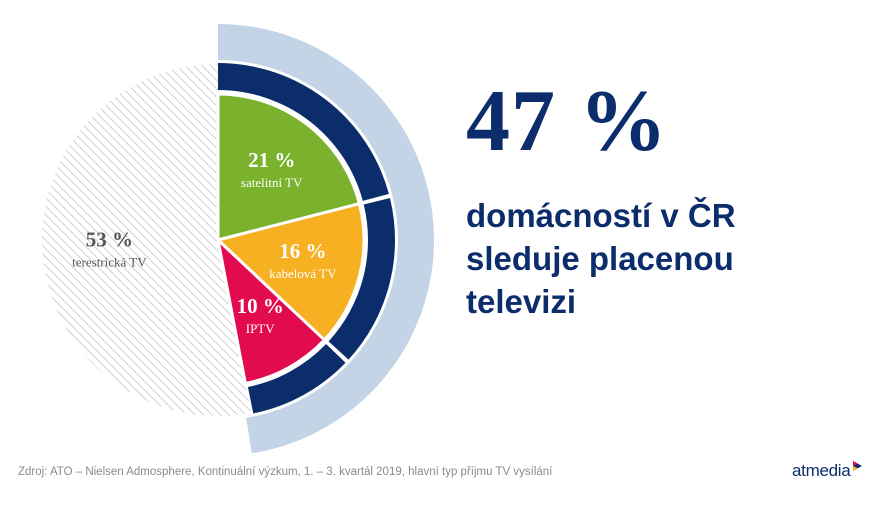 The width and height of the screenshot is (888, 511). Describe the element at coordinates (109, 261) in the screenshot. I see `slice-category-label: terestrická TV` at that location.